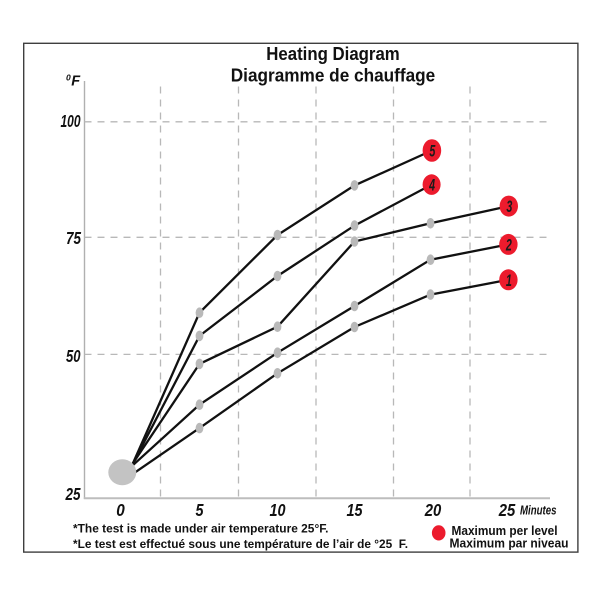 The image size is (600, 600). I want to click on svg-text: Maximum par niveau, so click(509, 543).